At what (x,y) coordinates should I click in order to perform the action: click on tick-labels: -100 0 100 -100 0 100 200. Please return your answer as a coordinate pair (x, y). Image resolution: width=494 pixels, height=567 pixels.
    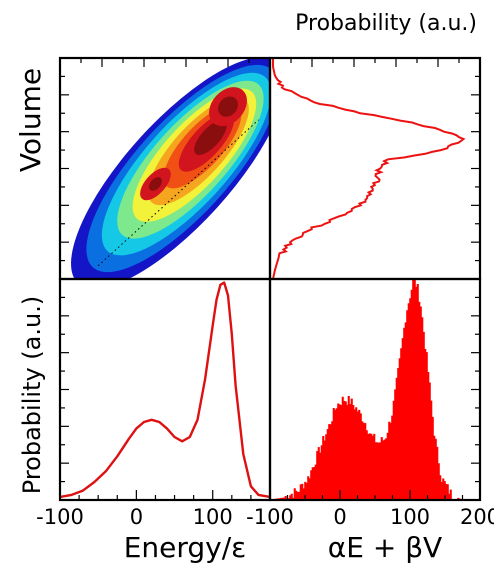
    Looking at the image, I should click on (265, 517).